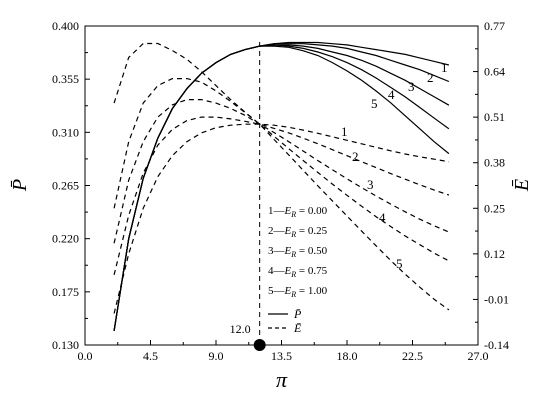 The height and width of the screenshot is (403, 550). I want to click on marker-layer: 12.0, so click(248, 196).